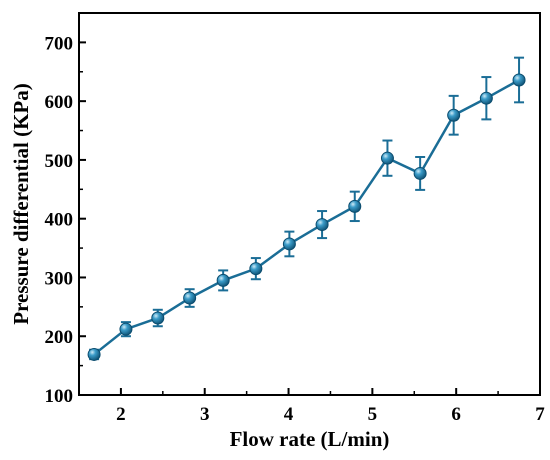 The height and width of the screenshot is (460, 550). What do you see at coordinates (59, 396) in the screenshot?
I see `y-tick-label: 100` at bounding box center [59, 396].